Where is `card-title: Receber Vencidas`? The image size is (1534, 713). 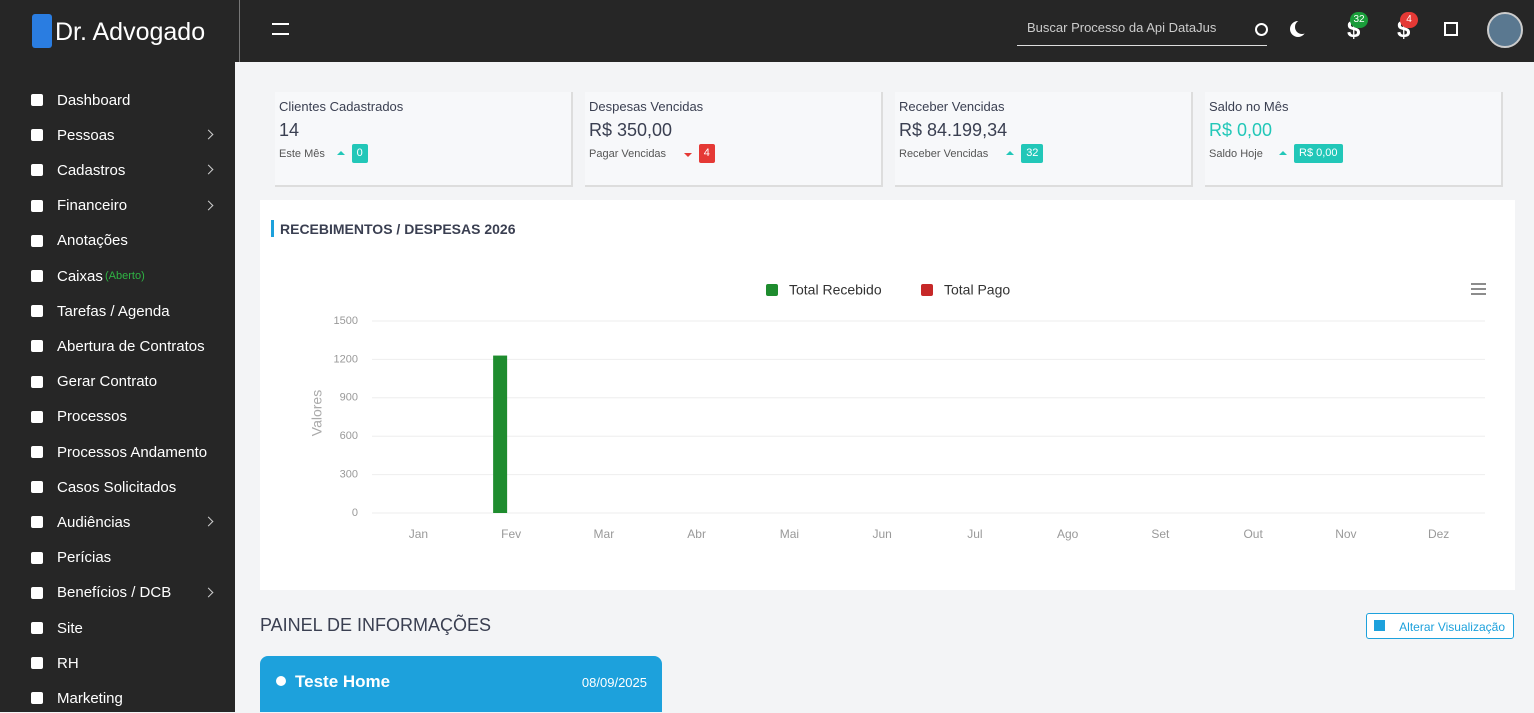
card-title: Receber Vencidas is located at coordinates (952, 106).